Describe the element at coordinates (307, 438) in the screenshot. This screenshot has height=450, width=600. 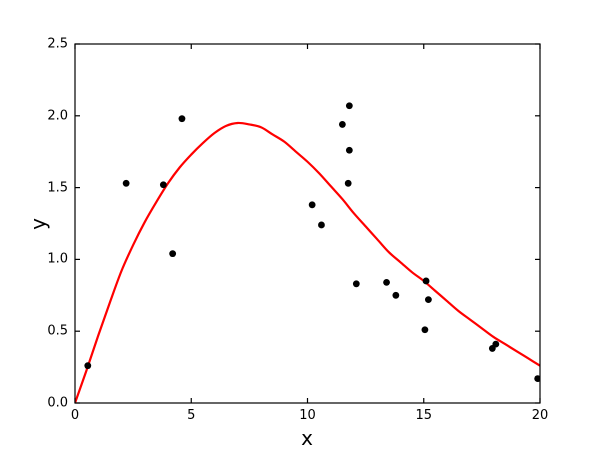
I see `x-axis-label: x` at that location.